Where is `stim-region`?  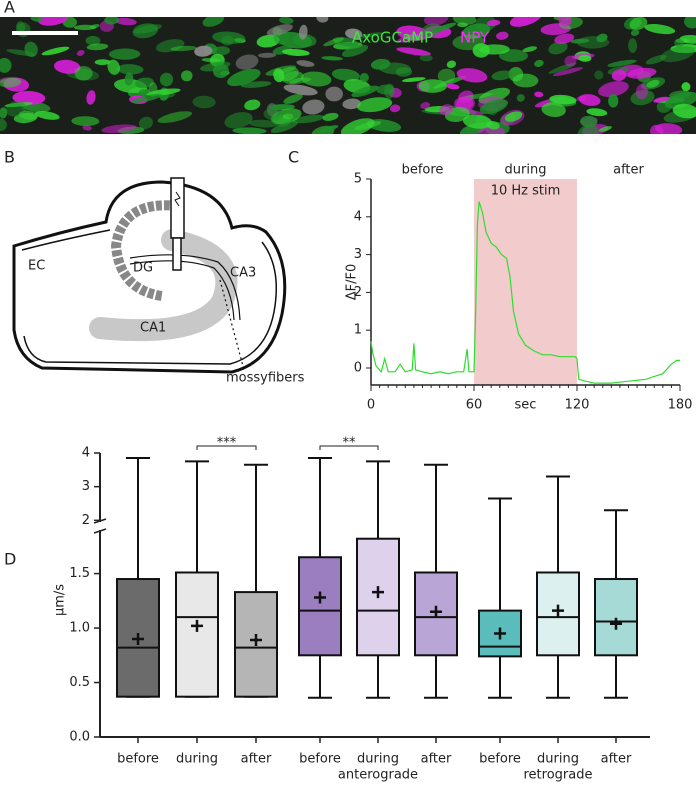
stim-region is located at coordinates (525, 282).